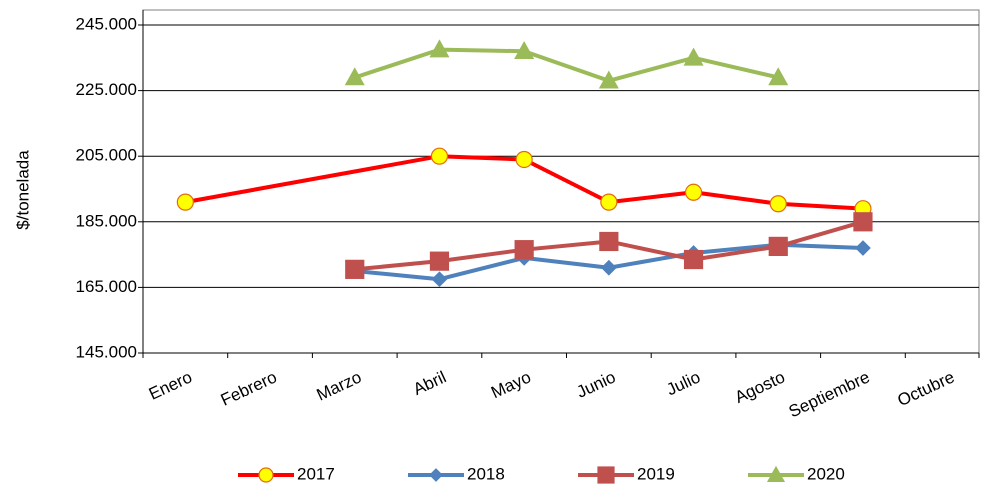  Describe the element at coordinates (925, 388) in the screenshot. I see `x-tick-label: Octubre` at that location.